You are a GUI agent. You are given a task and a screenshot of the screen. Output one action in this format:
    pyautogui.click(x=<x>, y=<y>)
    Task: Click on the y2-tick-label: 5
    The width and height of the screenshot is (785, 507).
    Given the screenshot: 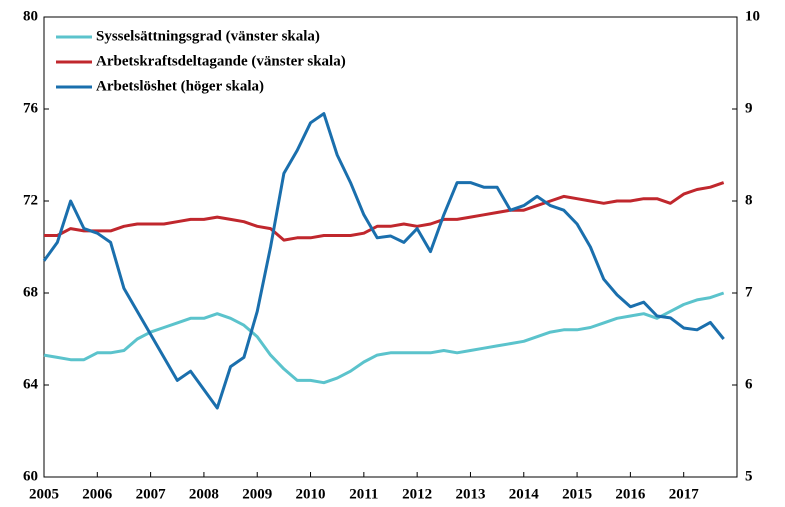 What is the action you would take?
    pyautogui.click(x=749, y=476)
    